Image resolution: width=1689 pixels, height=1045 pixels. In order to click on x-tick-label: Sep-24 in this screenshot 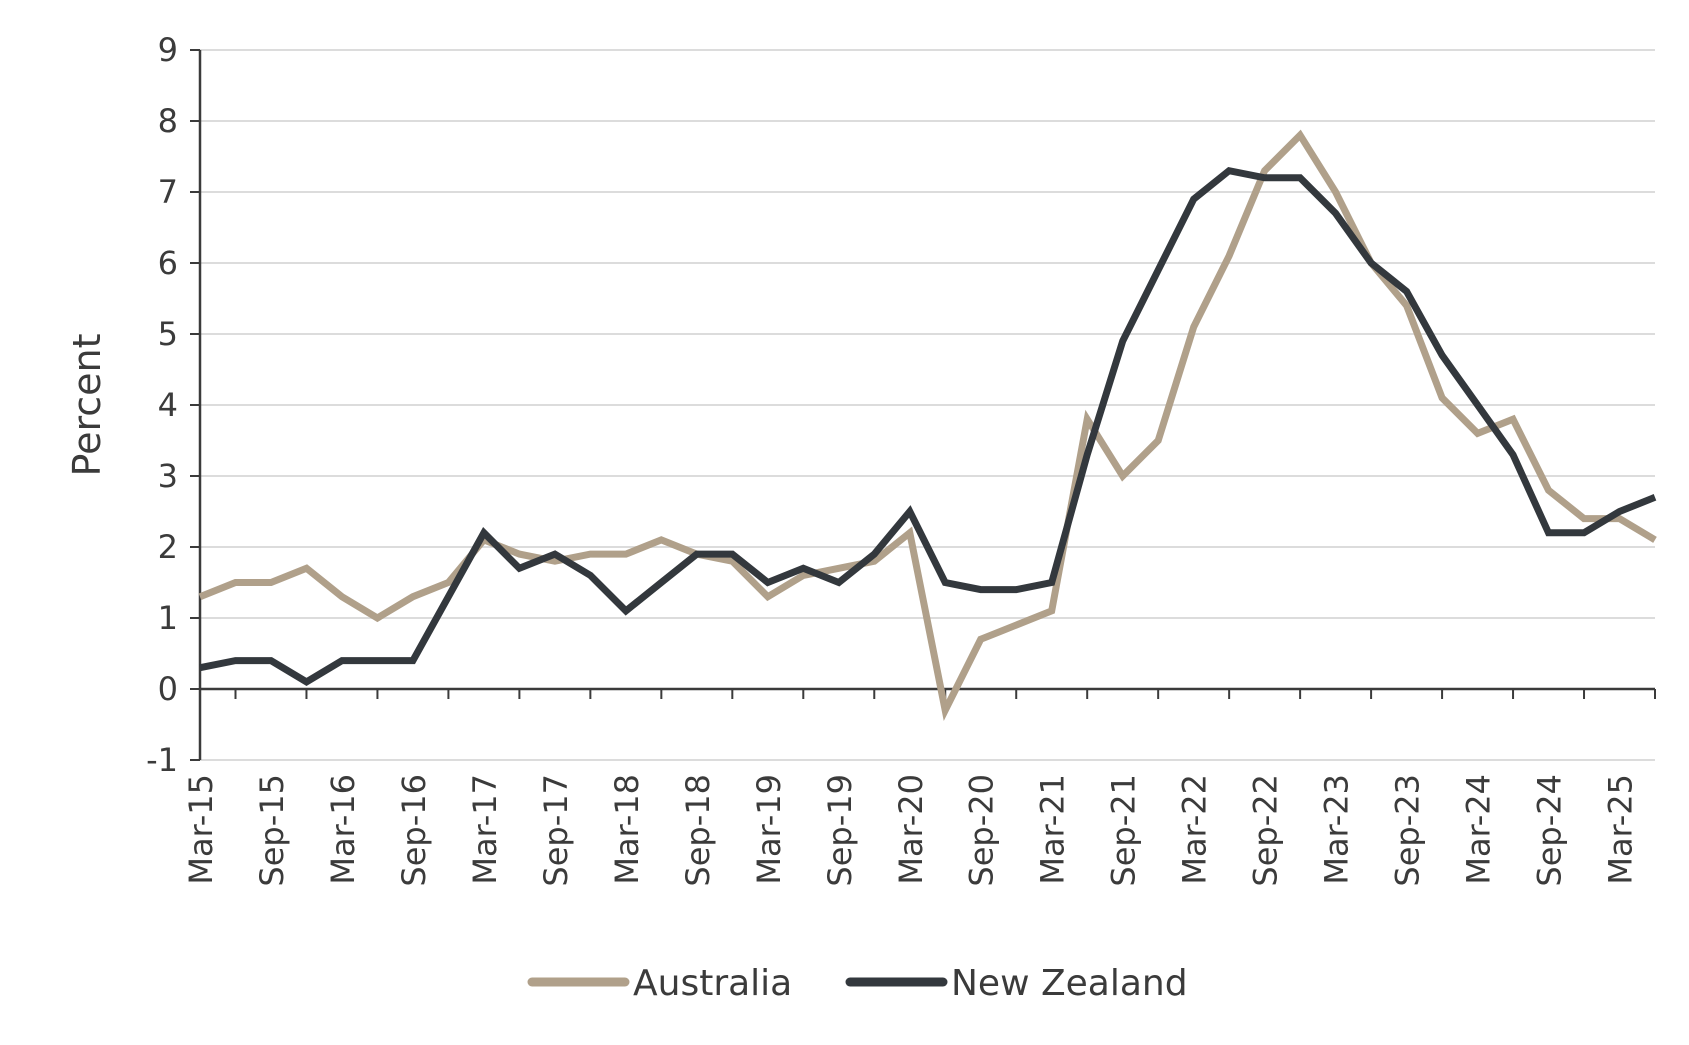, I will do `click(1550, 830)`.